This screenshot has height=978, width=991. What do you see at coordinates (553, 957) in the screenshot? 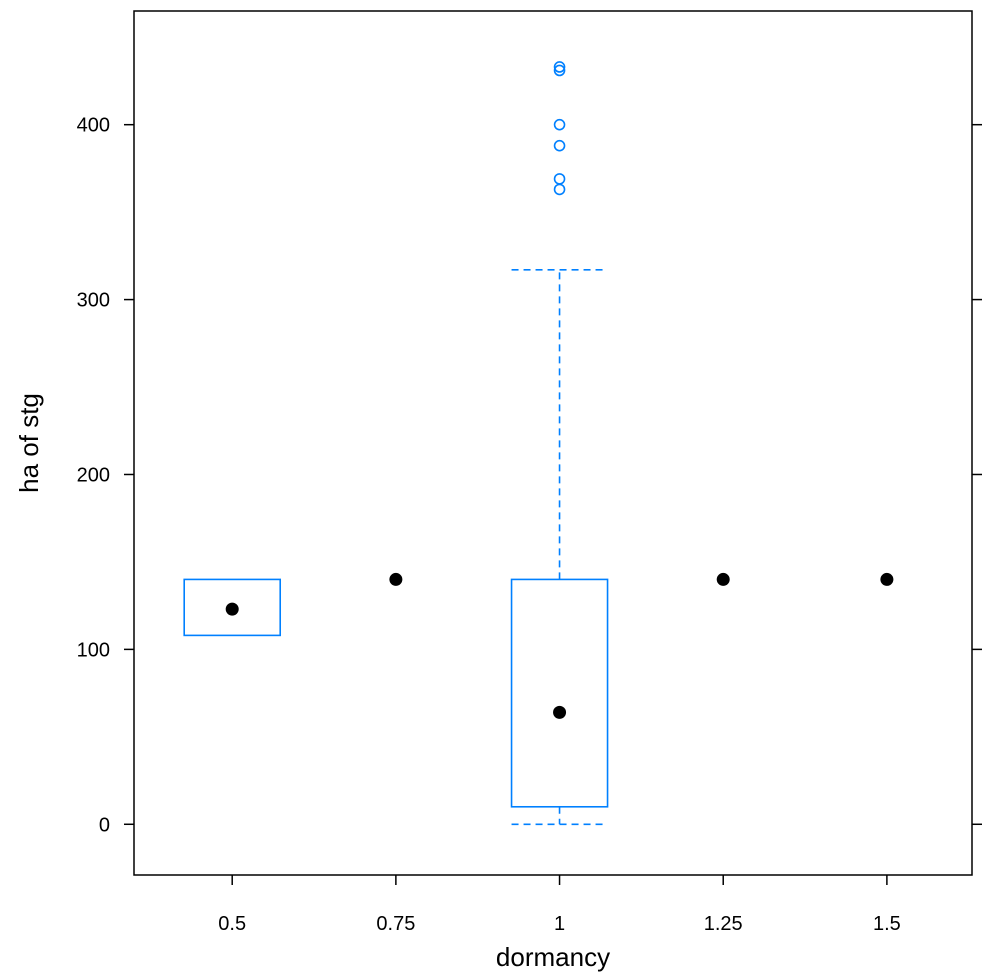
I see `x-axis-label: dormancy` at bounding box center [553, 957].